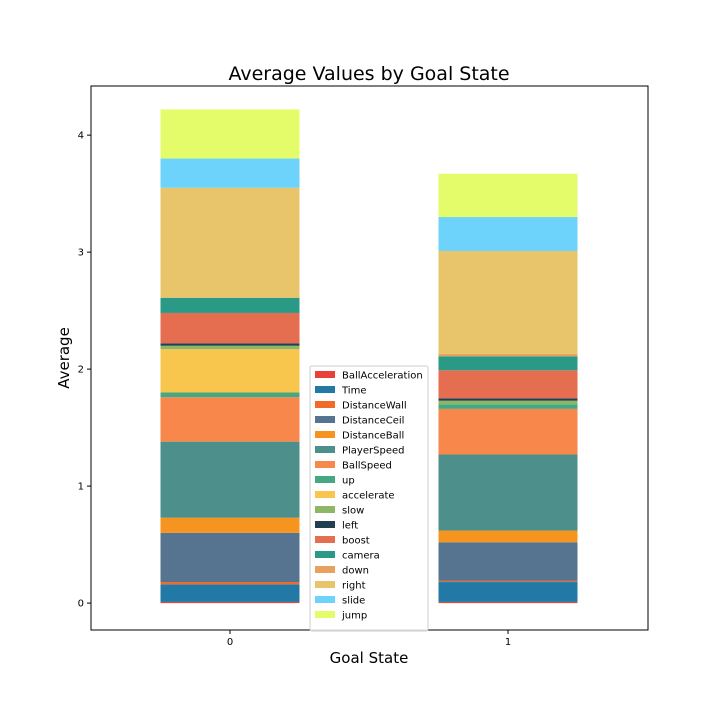 The height and width of the screenshot is (720, 720). I want to click on legend-label: camera, so click(361, 556).